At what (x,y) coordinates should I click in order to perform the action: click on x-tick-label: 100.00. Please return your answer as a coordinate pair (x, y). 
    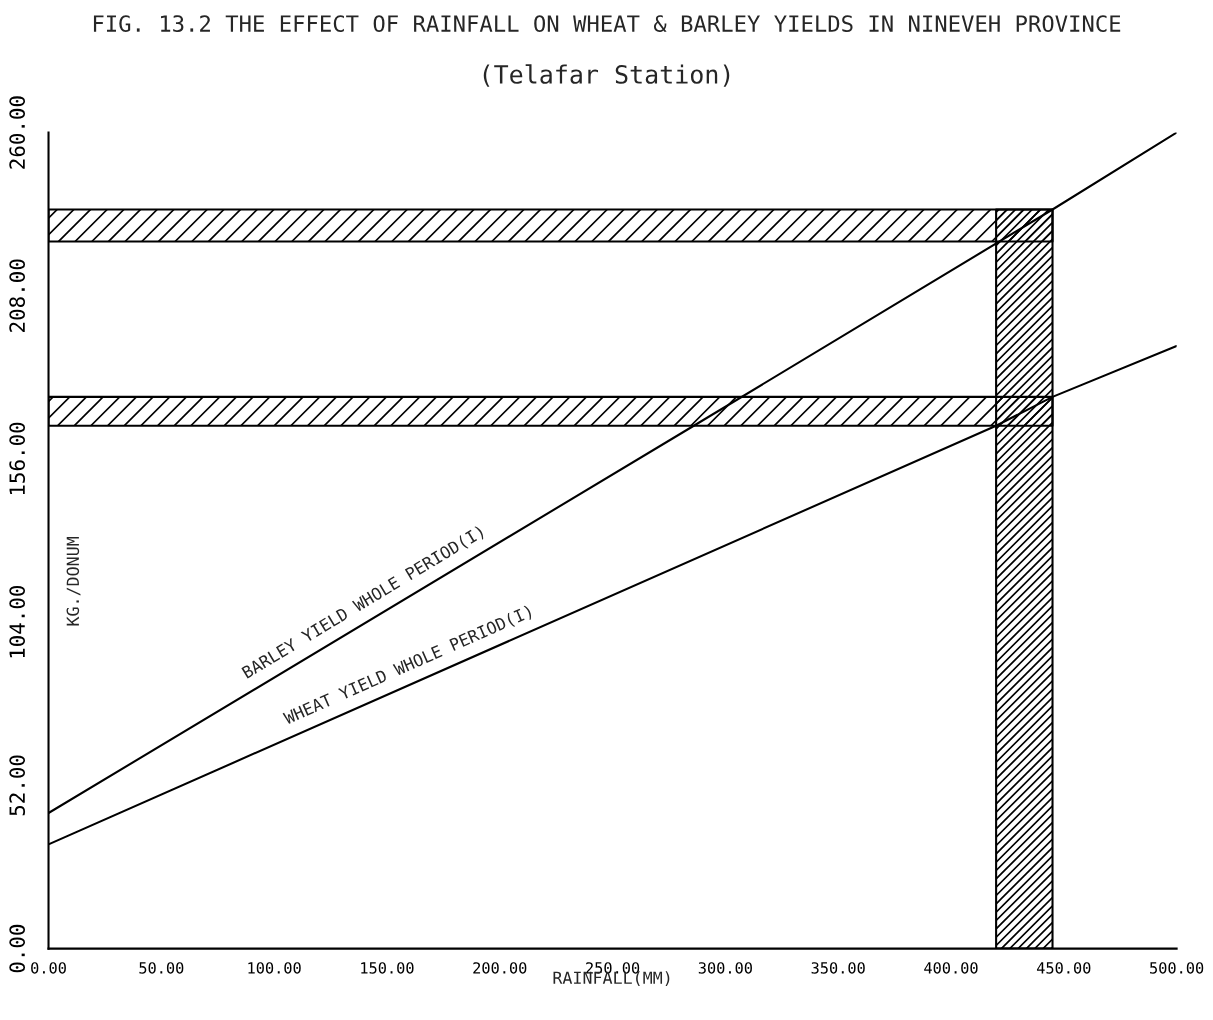
    Looking at the image, I should click on (274, 968).